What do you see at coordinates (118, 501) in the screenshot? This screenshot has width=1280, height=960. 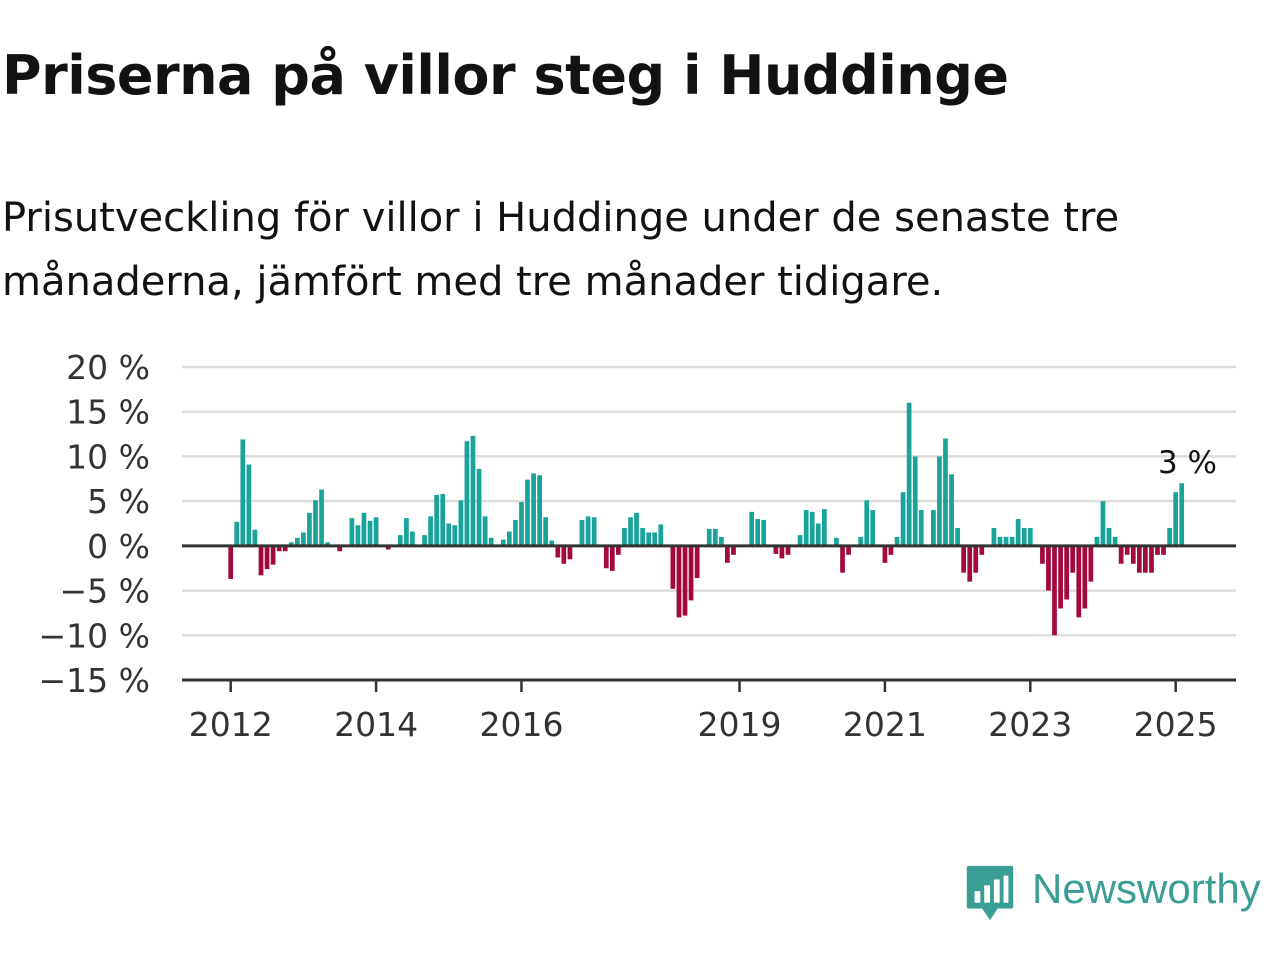 I see `y-tick-label: 5 %` at bounding box center [118, 501].